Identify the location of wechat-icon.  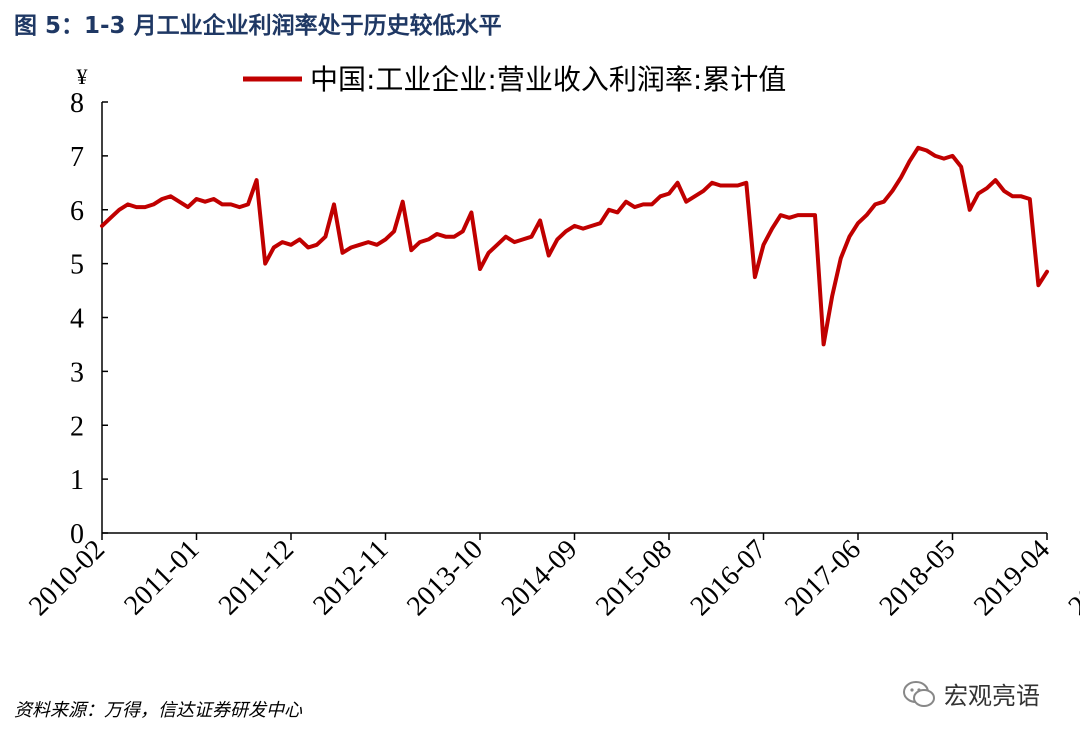
(919, 693).